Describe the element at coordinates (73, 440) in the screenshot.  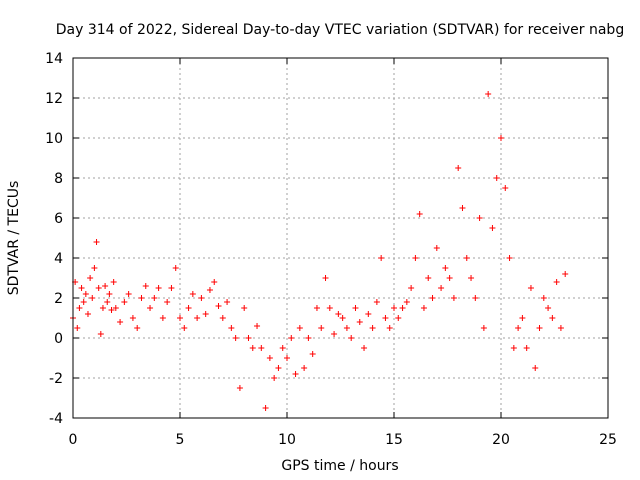
I see `x-tick-label: 0` at that location.